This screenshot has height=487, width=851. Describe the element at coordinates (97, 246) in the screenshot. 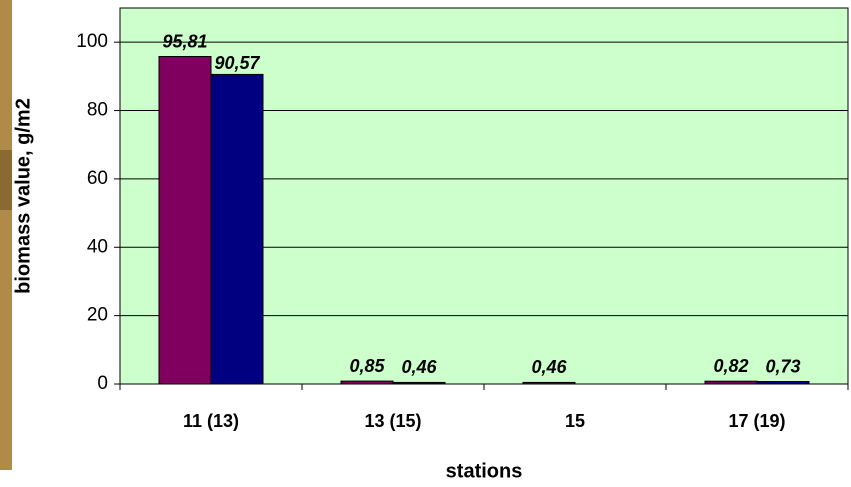

I see `y-tick-label: 40` at that location.